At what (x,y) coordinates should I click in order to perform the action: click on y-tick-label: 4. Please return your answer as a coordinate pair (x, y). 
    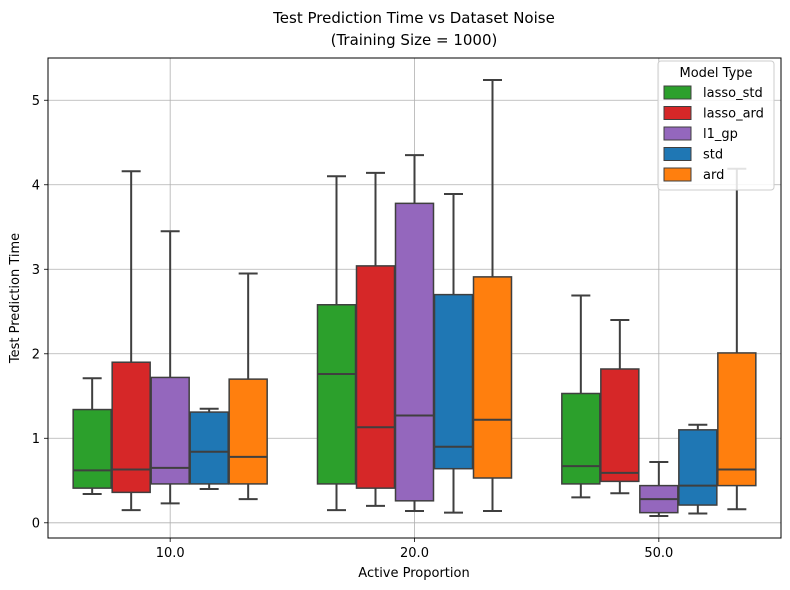
    Looking at the image, I should click on (36, 185).